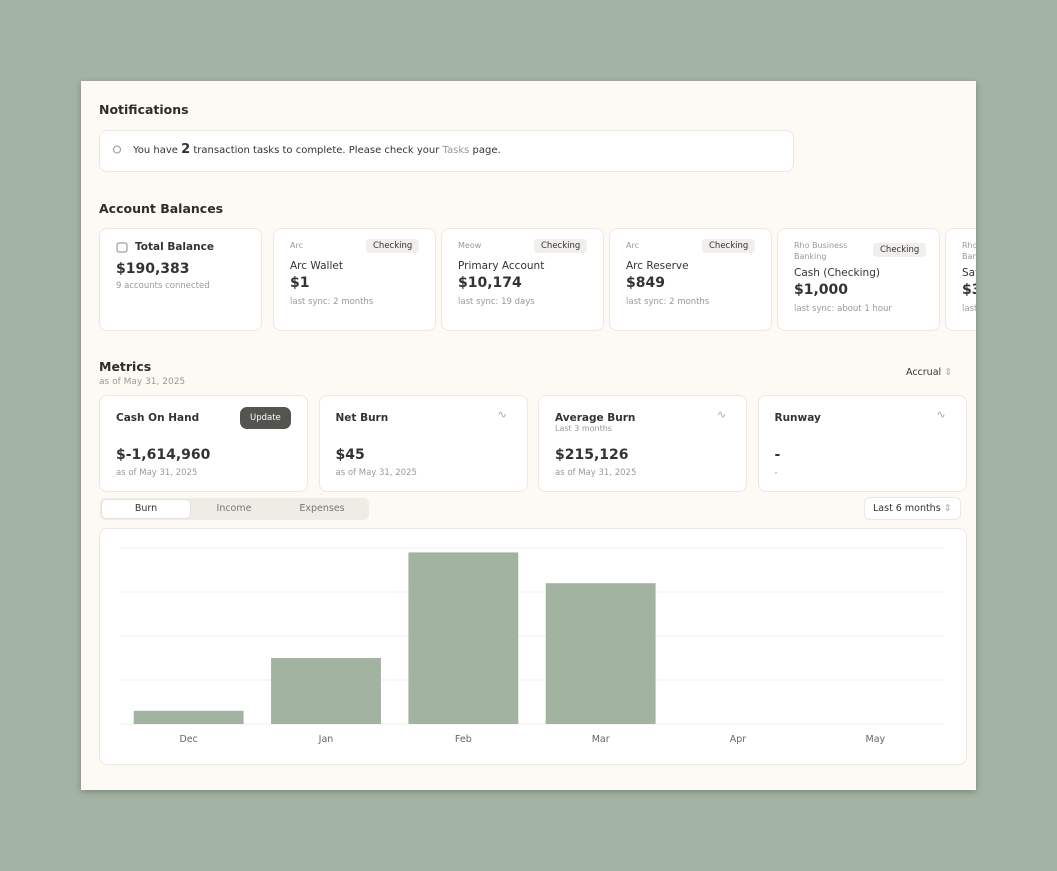 The width and height of the screenshot is (1057, 871). What do you see at coordinates (463, 739) in the screenshot?
I see `x-tick-label: Feb` at bounding box center [463, 739].